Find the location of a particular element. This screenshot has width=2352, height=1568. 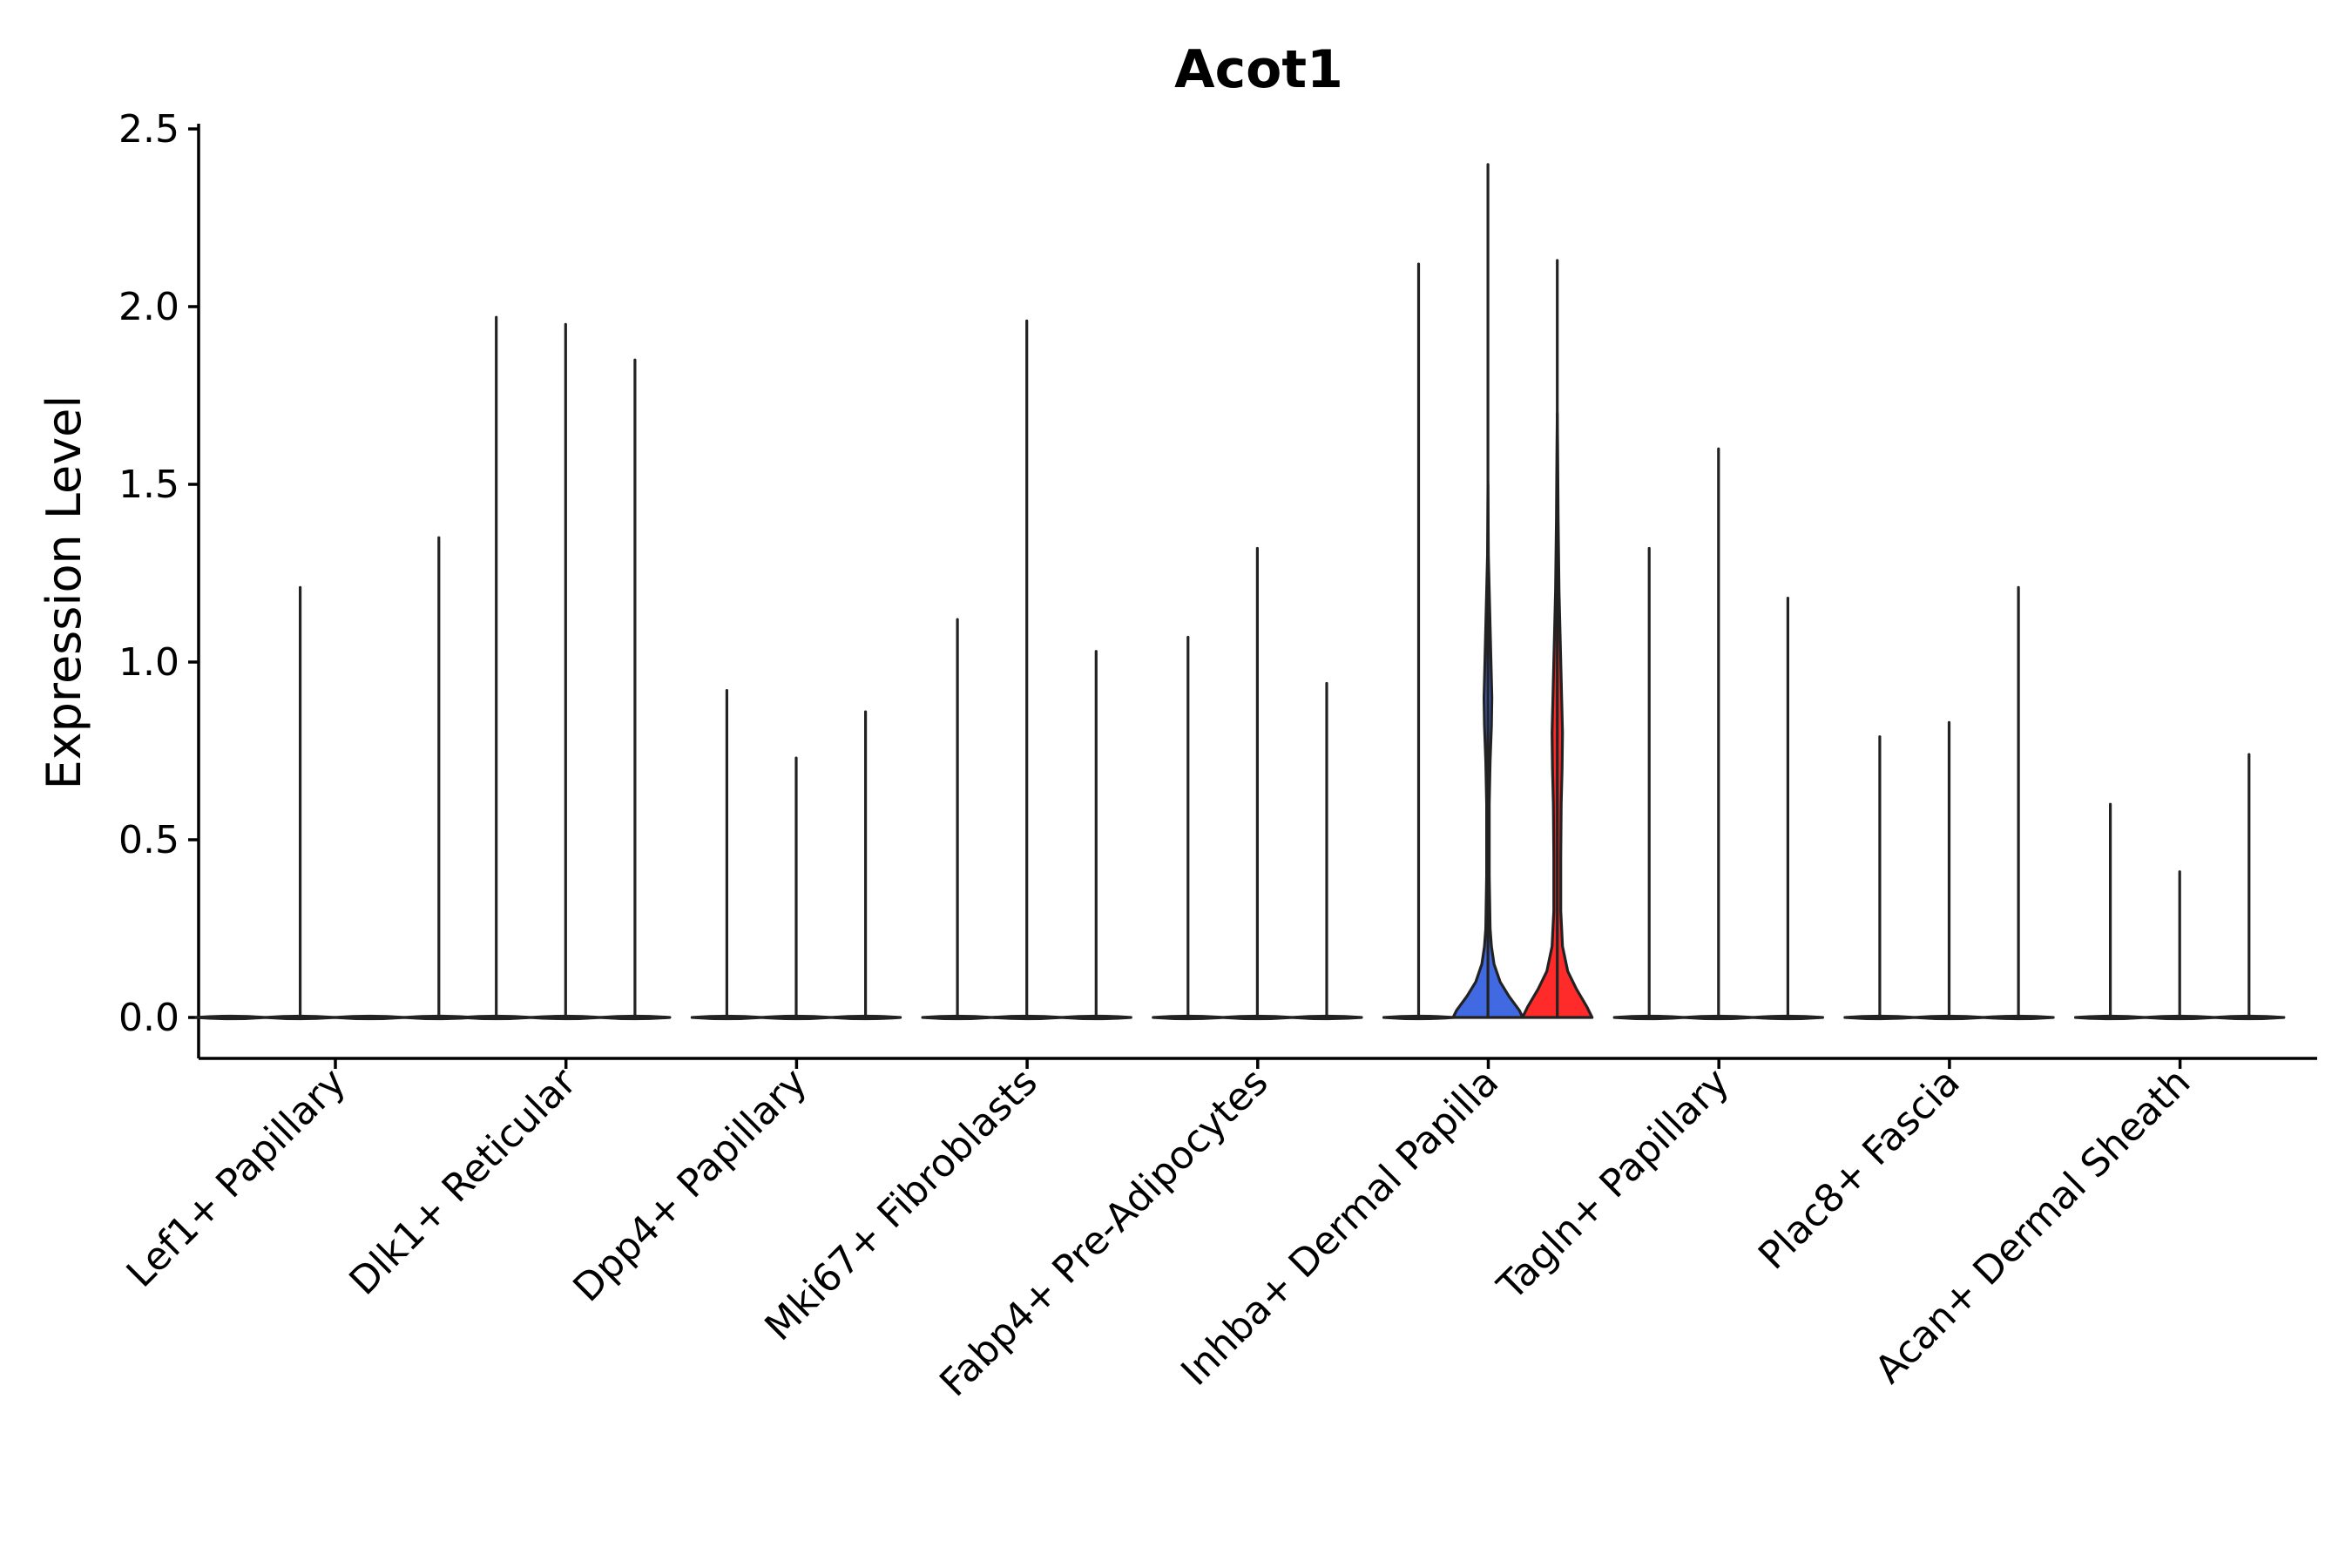

y-tick-label: 0.5 is located at coordinates (148, 840).